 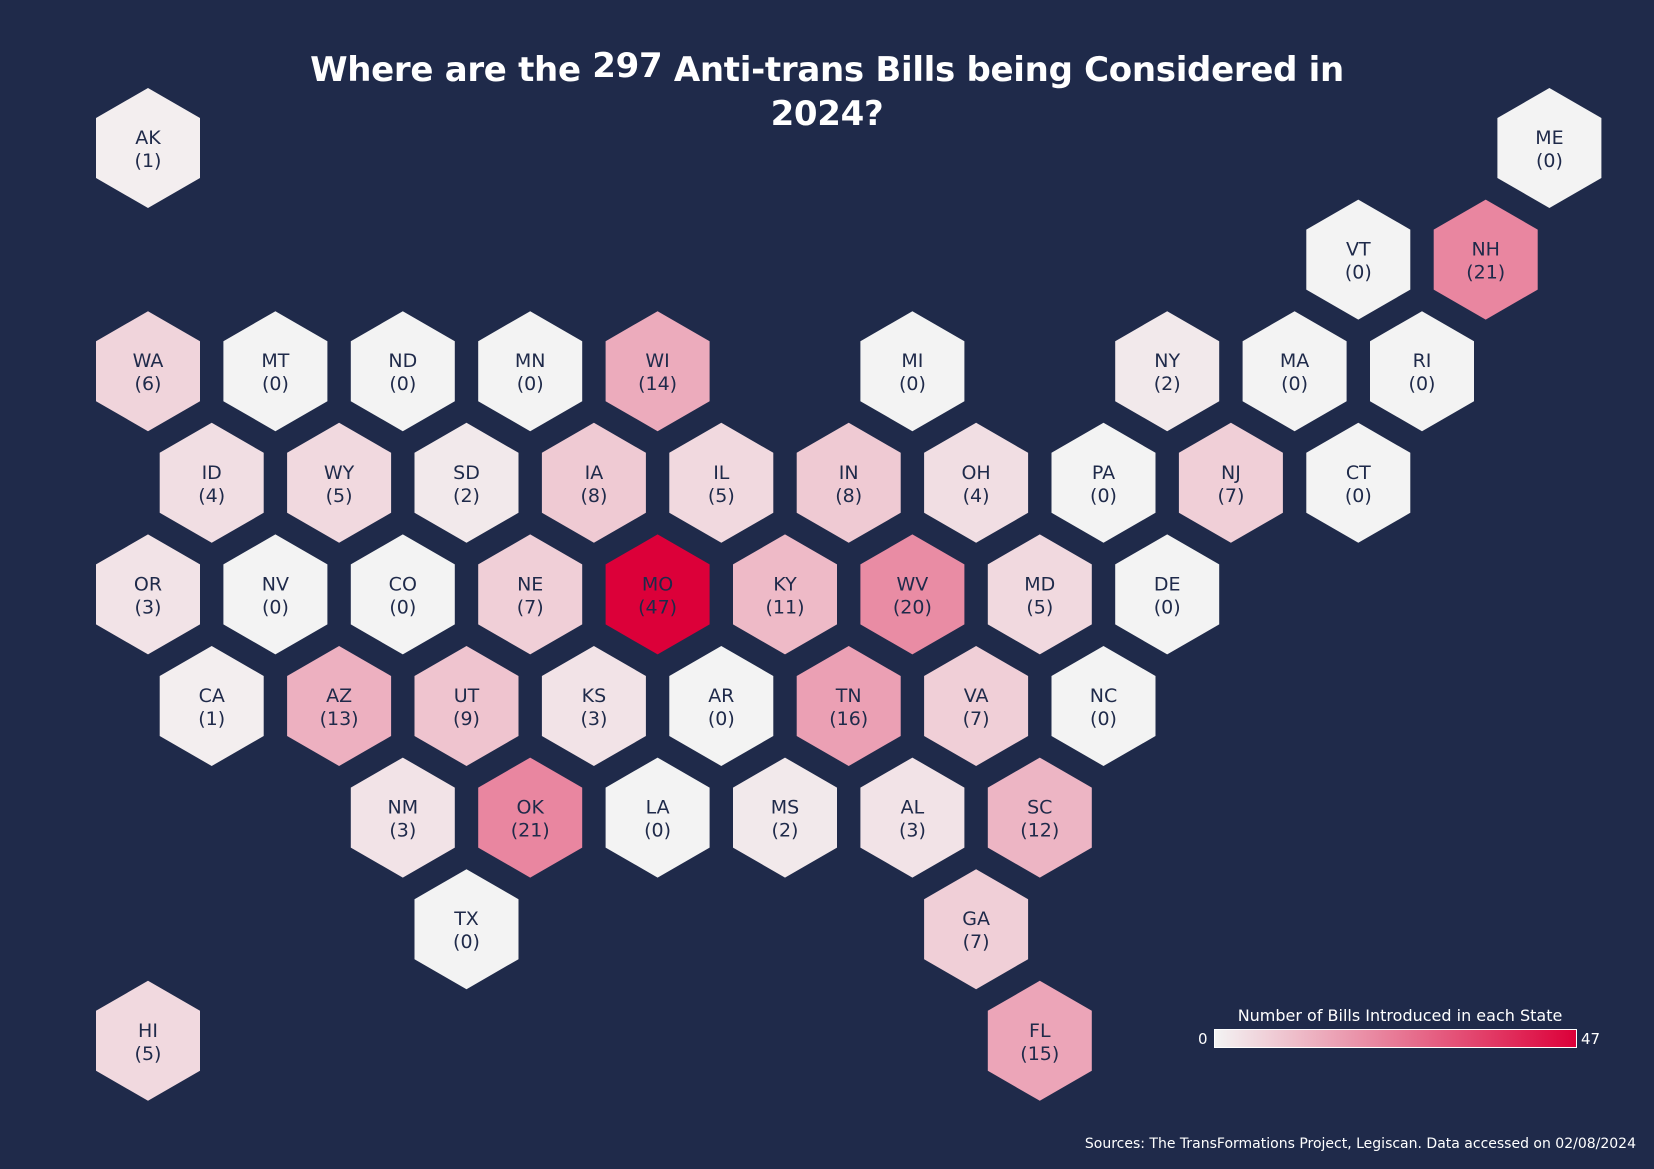 What do you see at coordinates (339, 496) in the screenshot?
I see `state-count-label: (5)` at bounding box center [339, 496].